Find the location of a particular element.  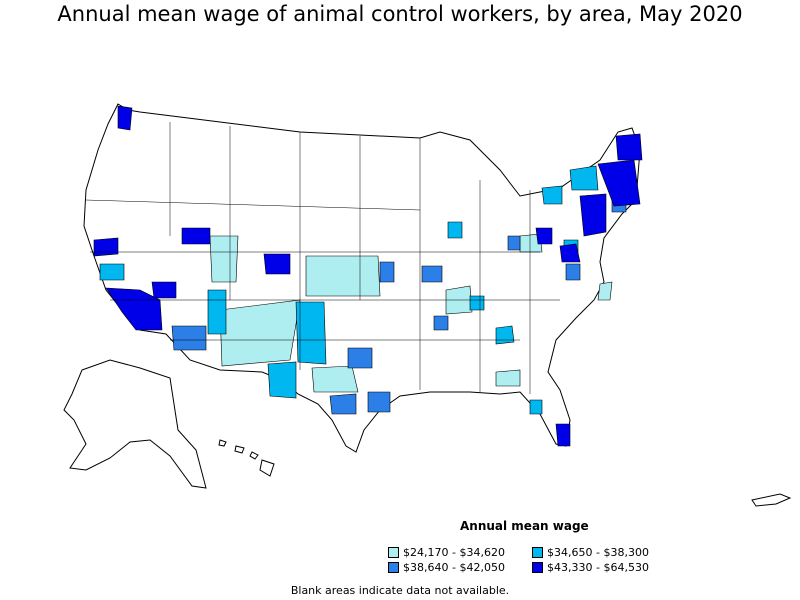

legend-title: Annual mean wage is located at coordinates (524, 526).